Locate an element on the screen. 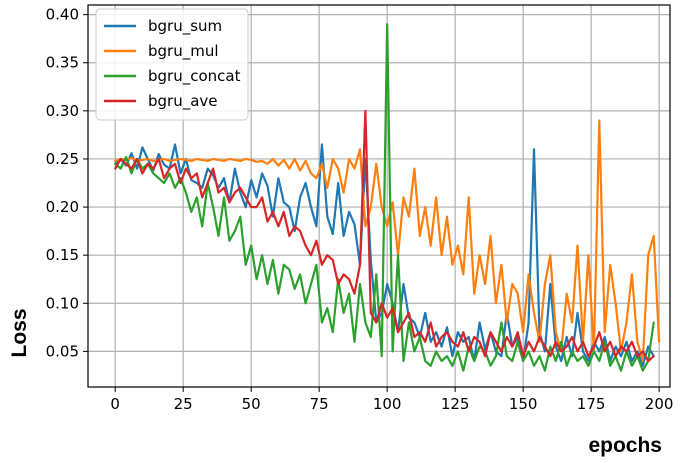  legend-label: bgru_sum is located at coordinates (185, 26).